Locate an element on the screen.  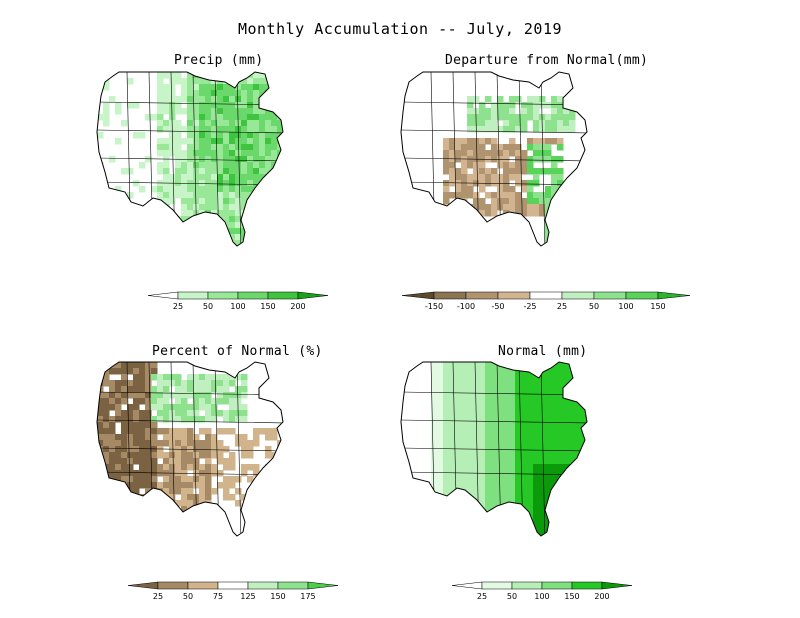
legend-normal: 25 50 100 150 200 is located at coordinates (542, 591).